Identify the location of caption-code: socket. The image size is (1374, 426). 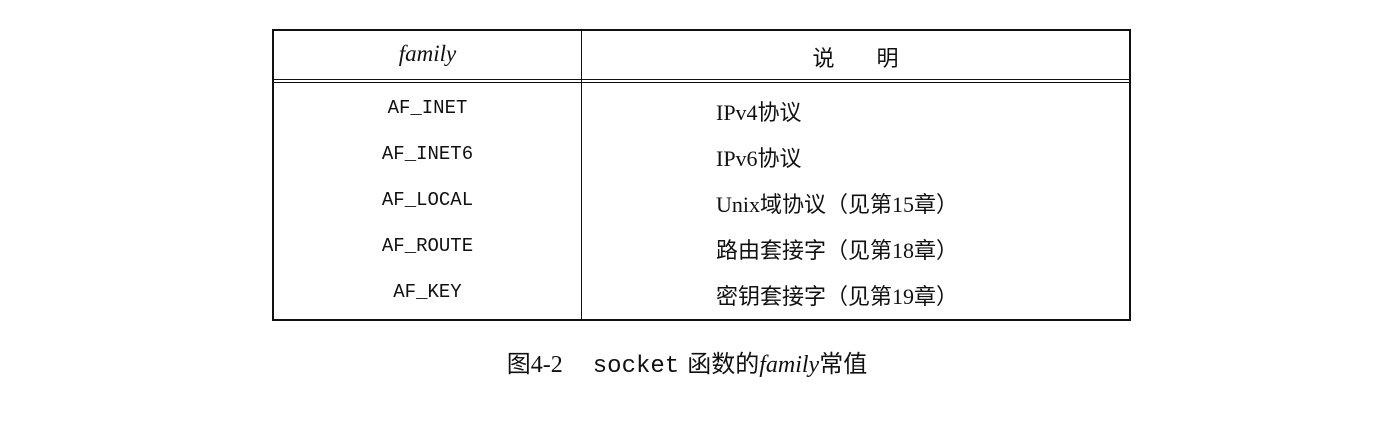
(636, 366).